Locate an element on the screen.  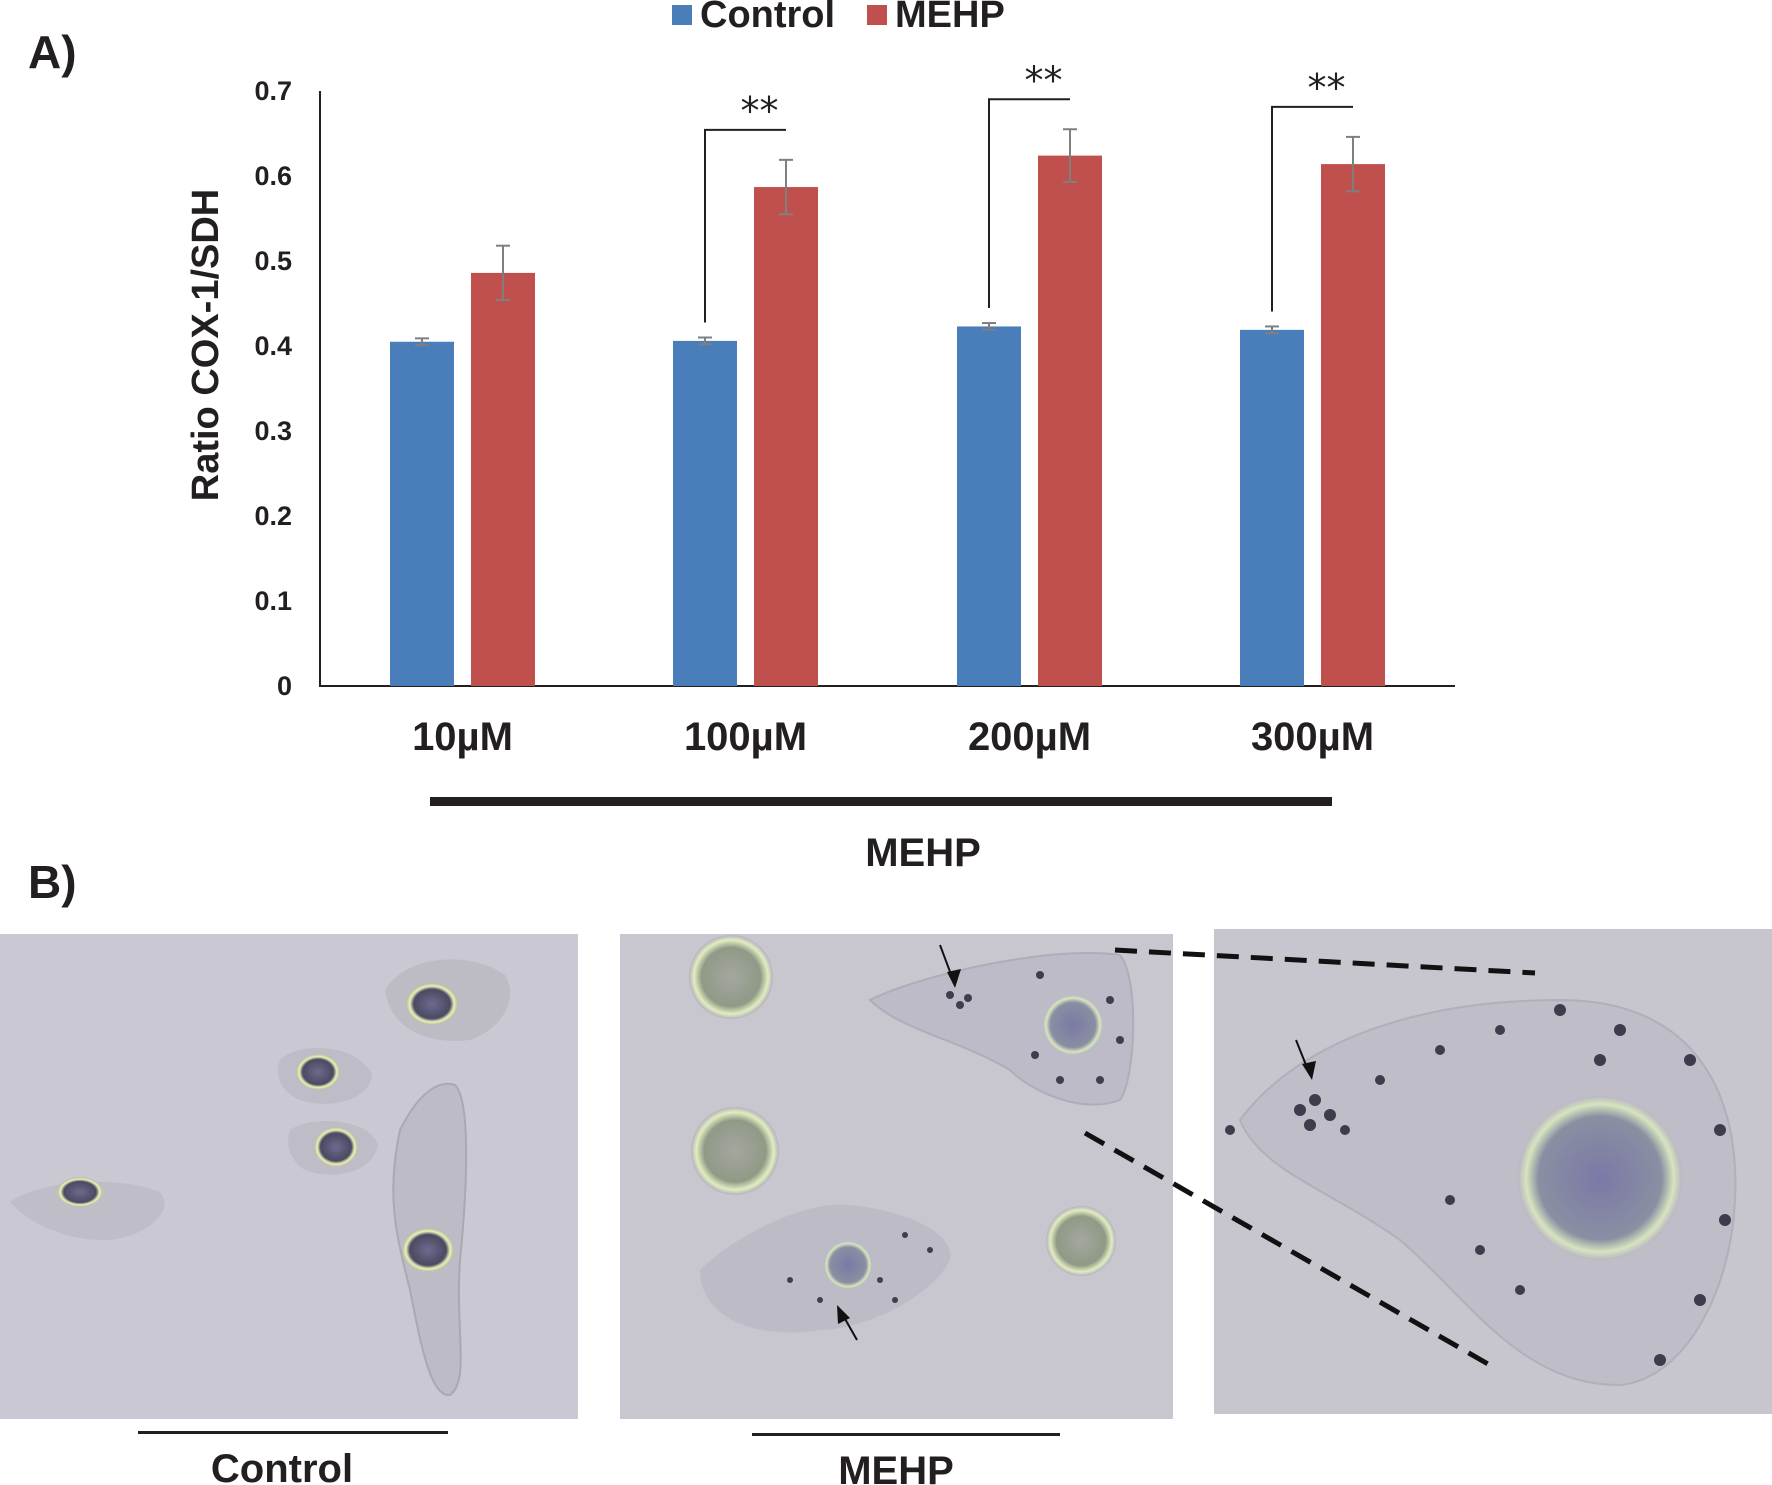
x-category-label: 100µM is located at coordinates (745, 737).